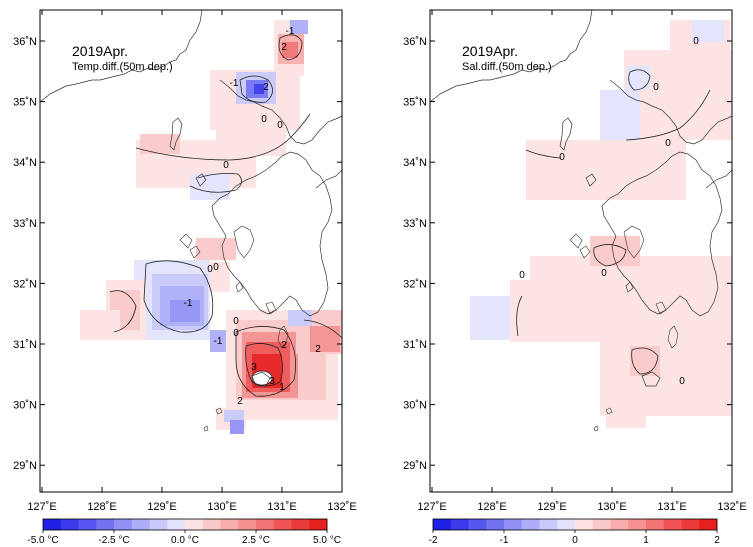 The image size is (753, 547). I want to click on temperature-map-subtitle: Temp.diff.(50m dep.), so click(122, 67).